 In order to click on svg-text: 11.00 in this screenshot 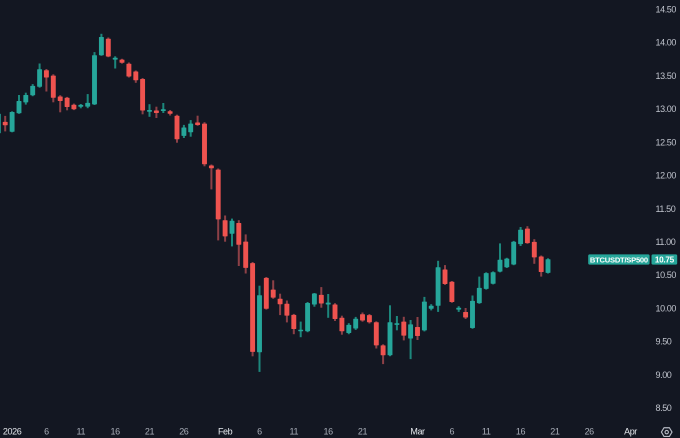, I will do `click(666, 242)`.